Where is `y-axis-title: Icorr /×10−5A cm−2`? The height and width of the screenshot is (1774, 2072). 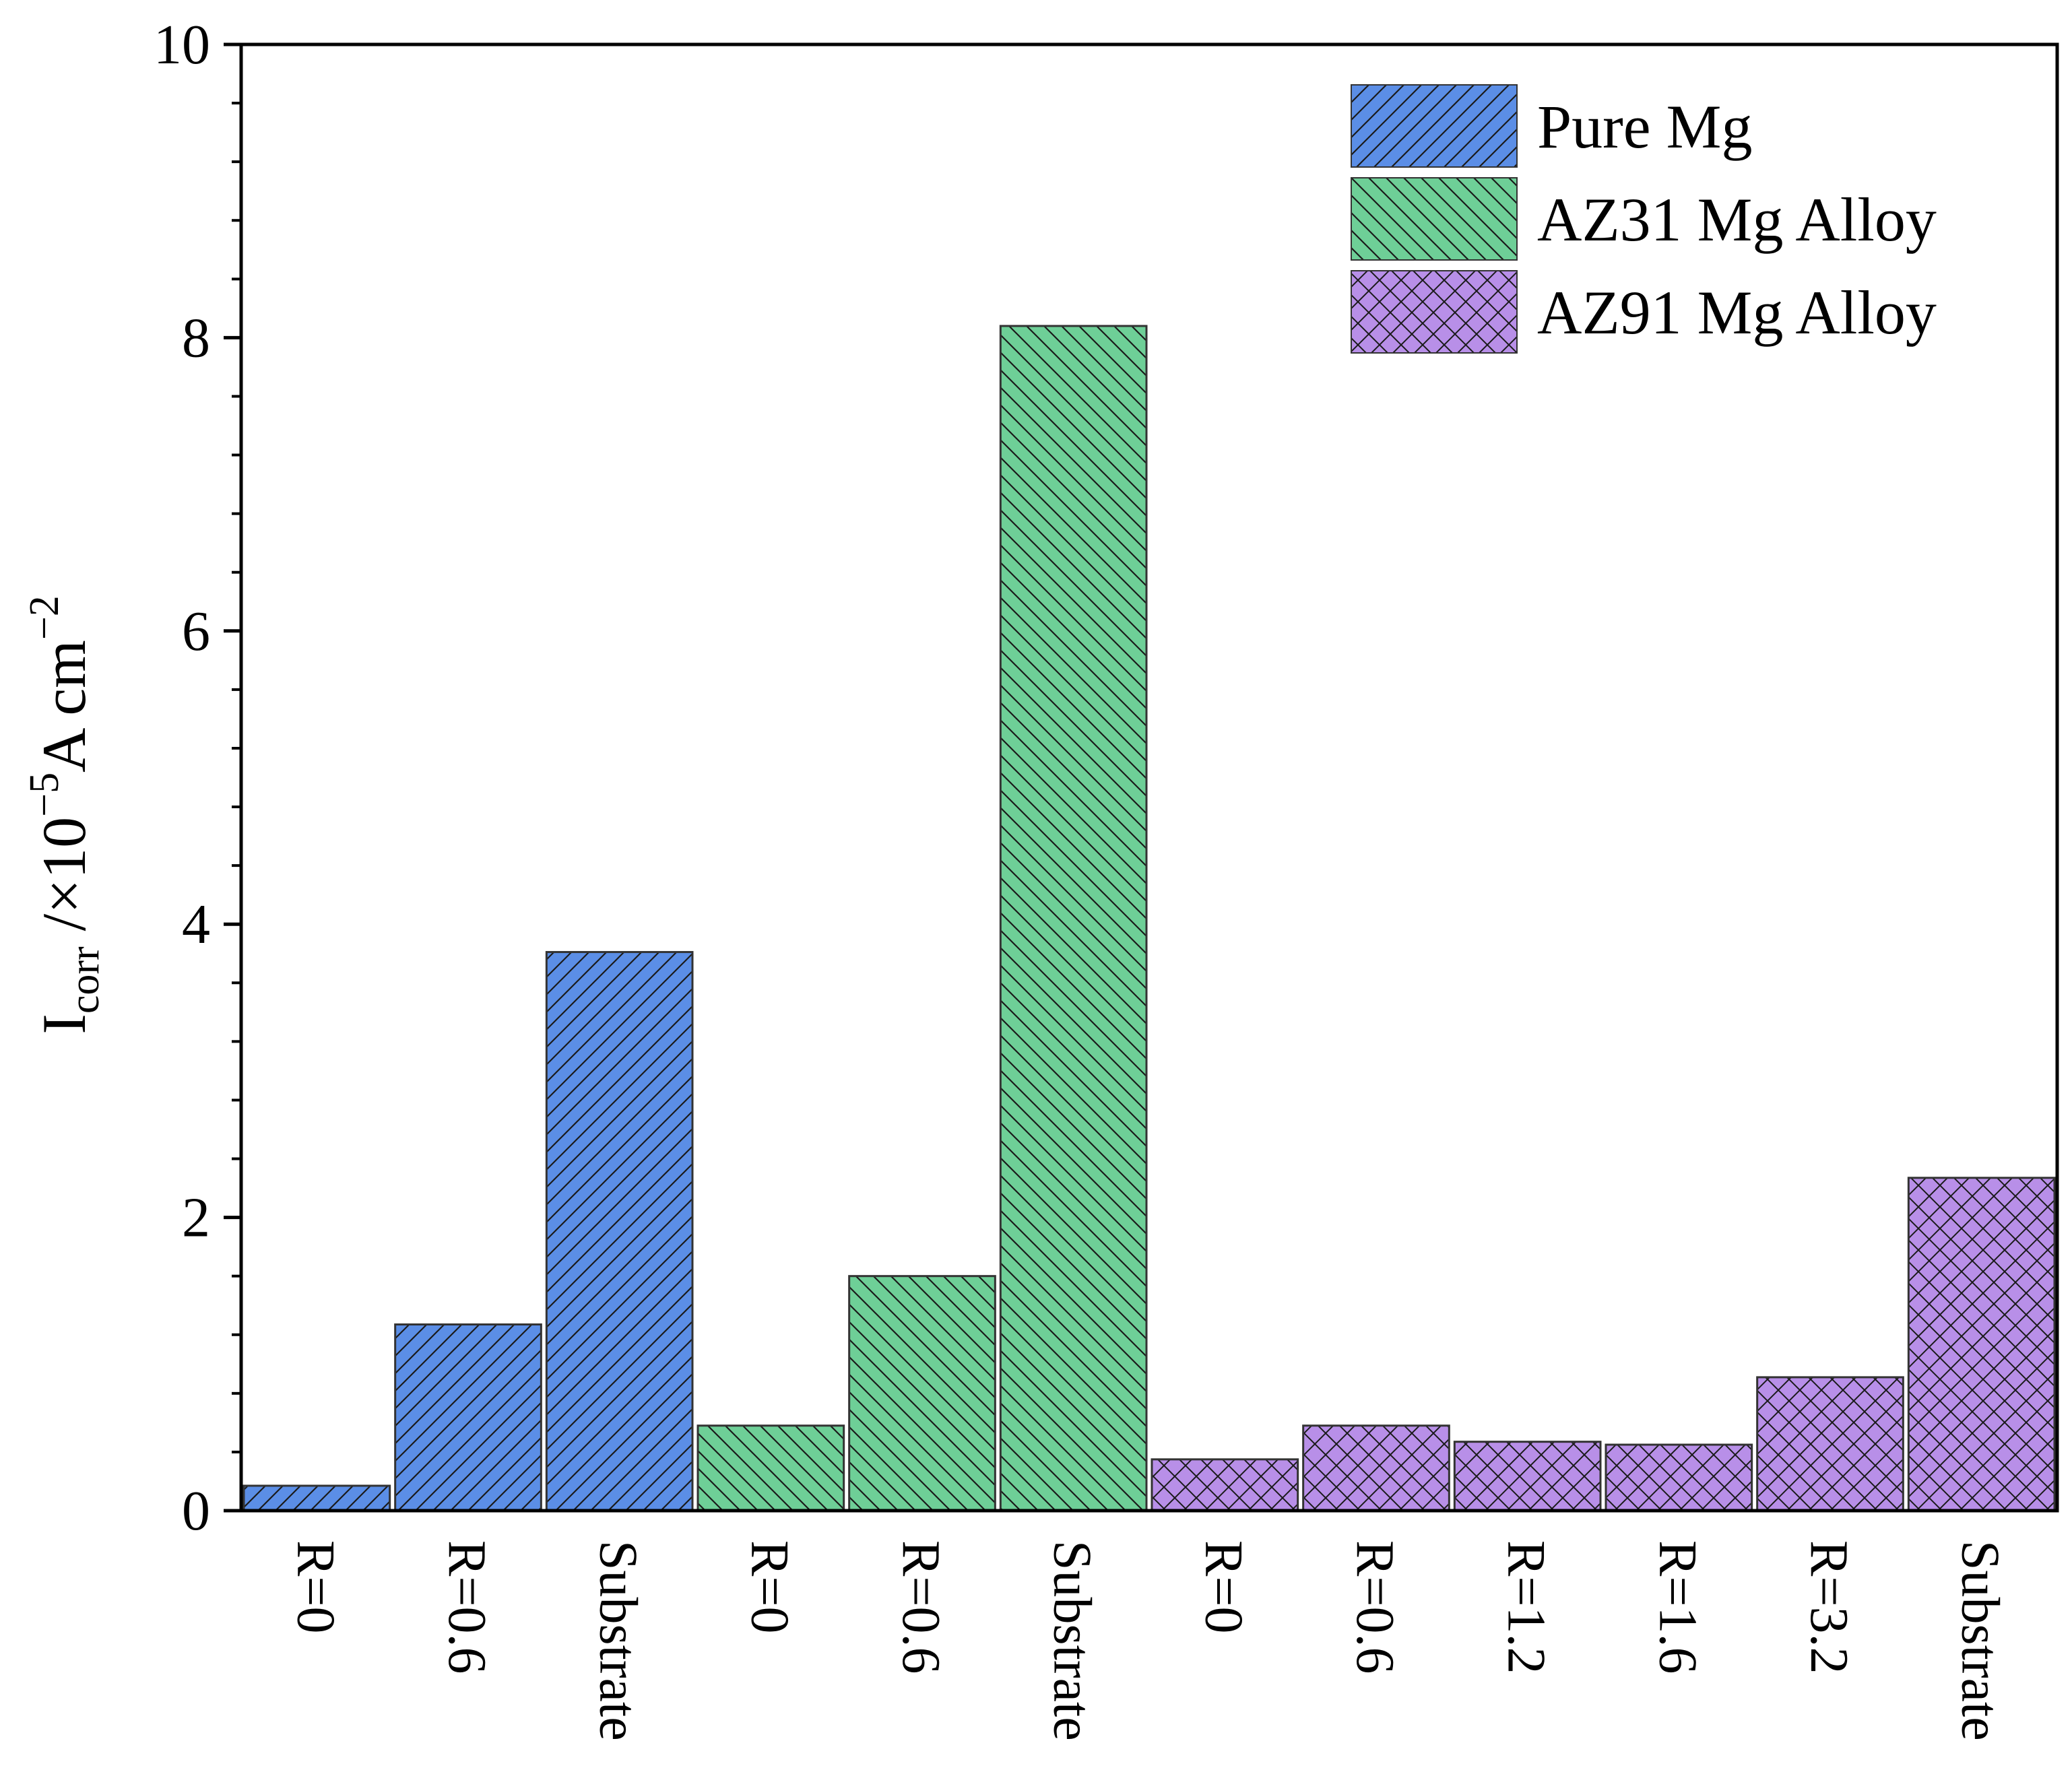 y-axis-title: Icorr /×10−5A cm−2 is located at coordinates (65, 814).